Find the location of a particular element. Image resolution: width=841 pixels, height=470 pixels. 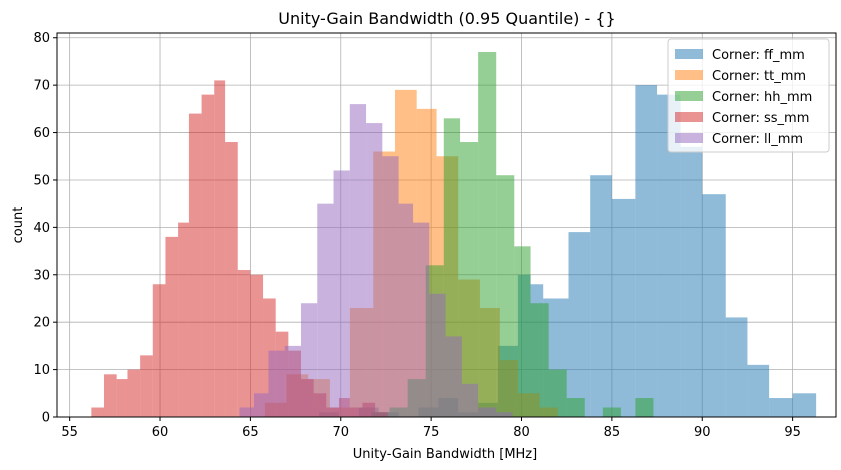

legend-label: Corner: ss_mm is located at coordinates (760, 118).